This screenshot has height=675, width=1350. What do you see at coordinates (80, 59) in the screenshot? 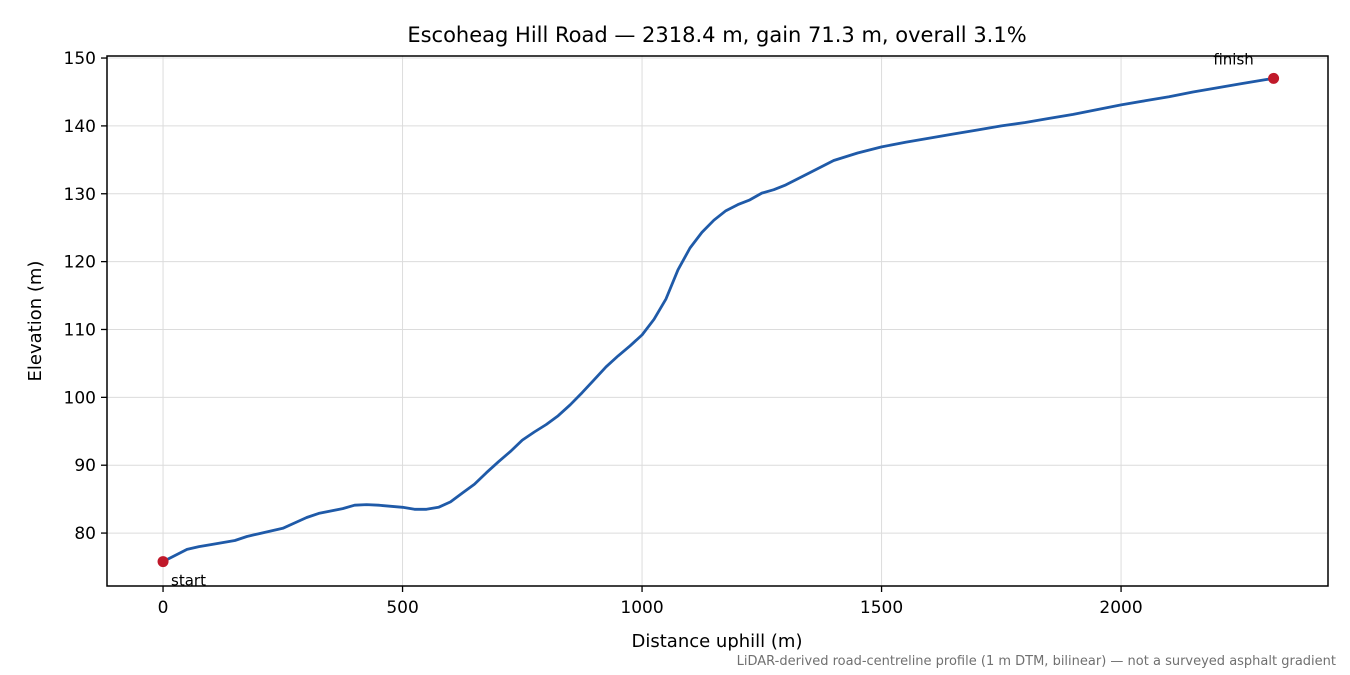
I see `y-tick-label: 150` at bounding box center [80, 59].